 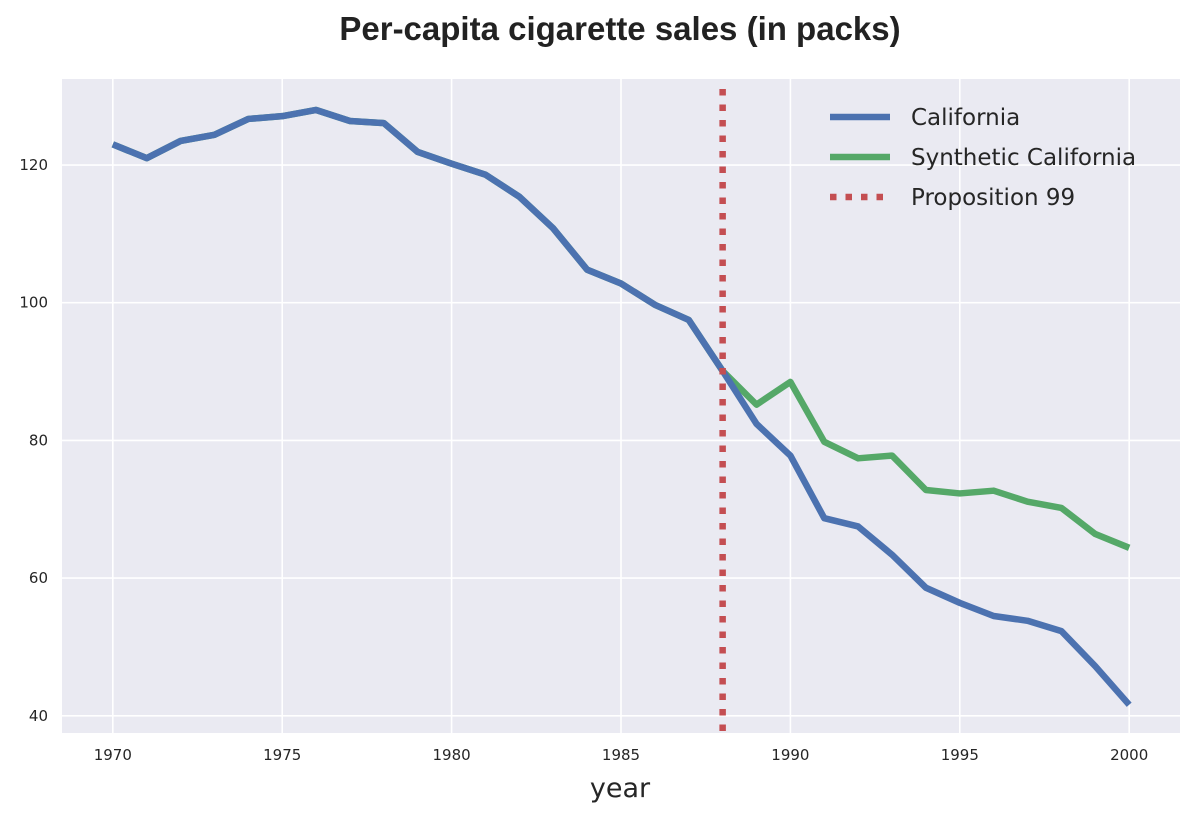 I want to click on x-tick-label: 1990, so click(x=790, y=755).